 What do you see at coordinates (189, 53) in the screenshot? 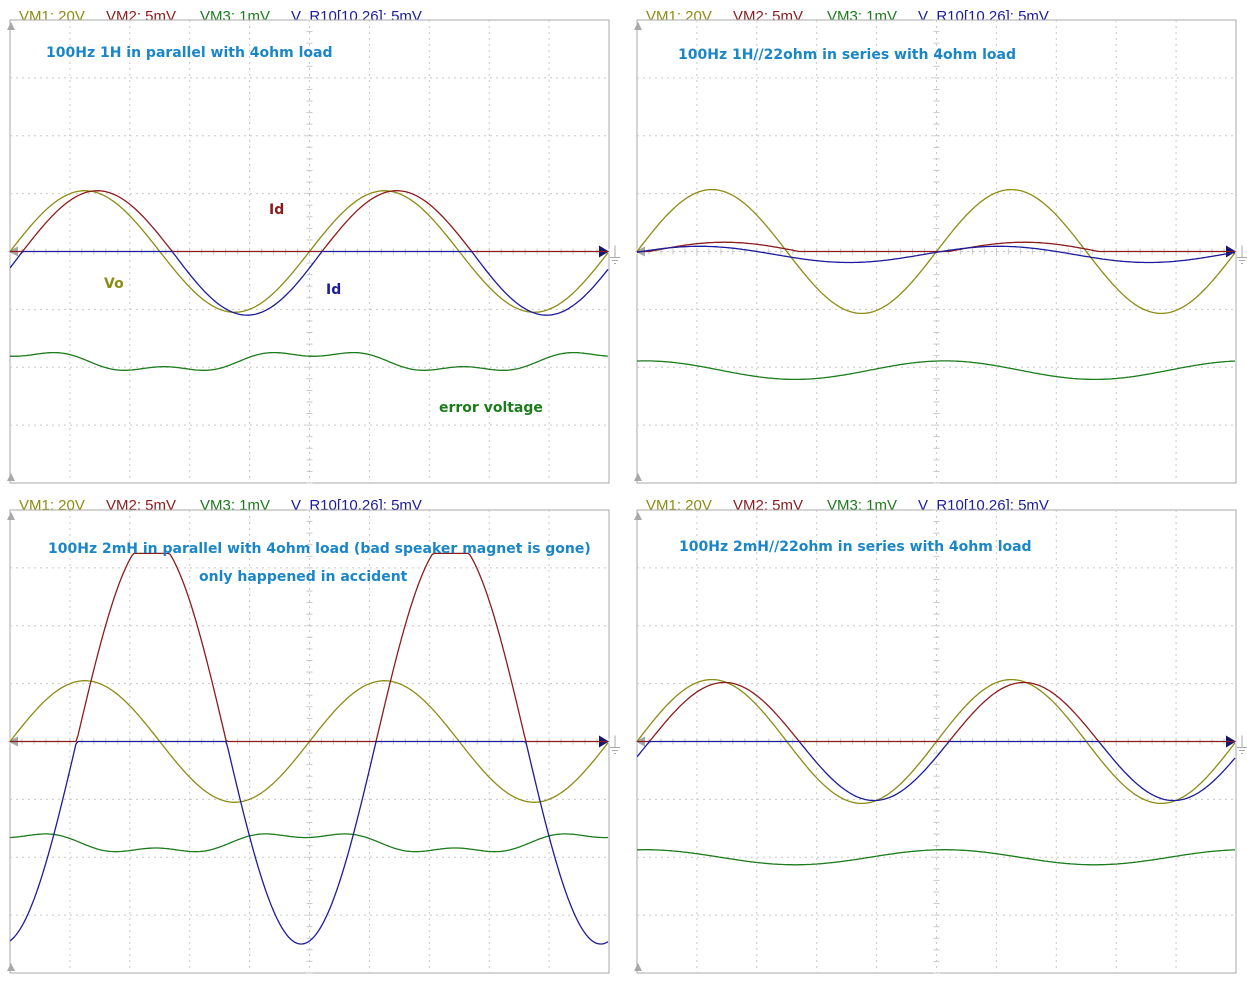
I see `panel-annotation: 100Hz 1H in parallel with 4ohm load` at bounding box center [189, 53].